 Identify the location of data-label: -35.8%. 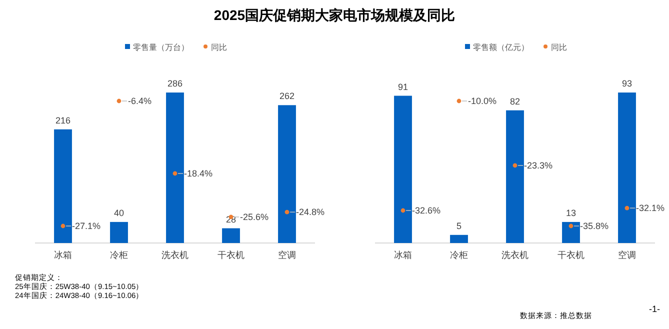
(594, 226).